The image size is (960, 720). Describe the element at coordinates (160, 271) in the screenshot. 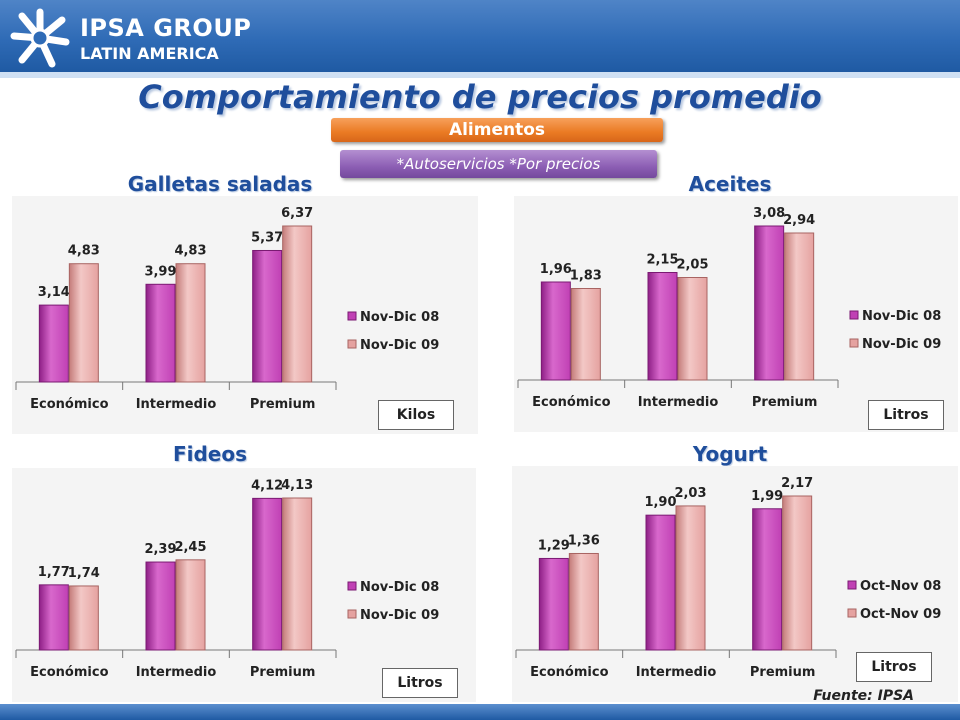

I see `data-label: 3,99` at that location.